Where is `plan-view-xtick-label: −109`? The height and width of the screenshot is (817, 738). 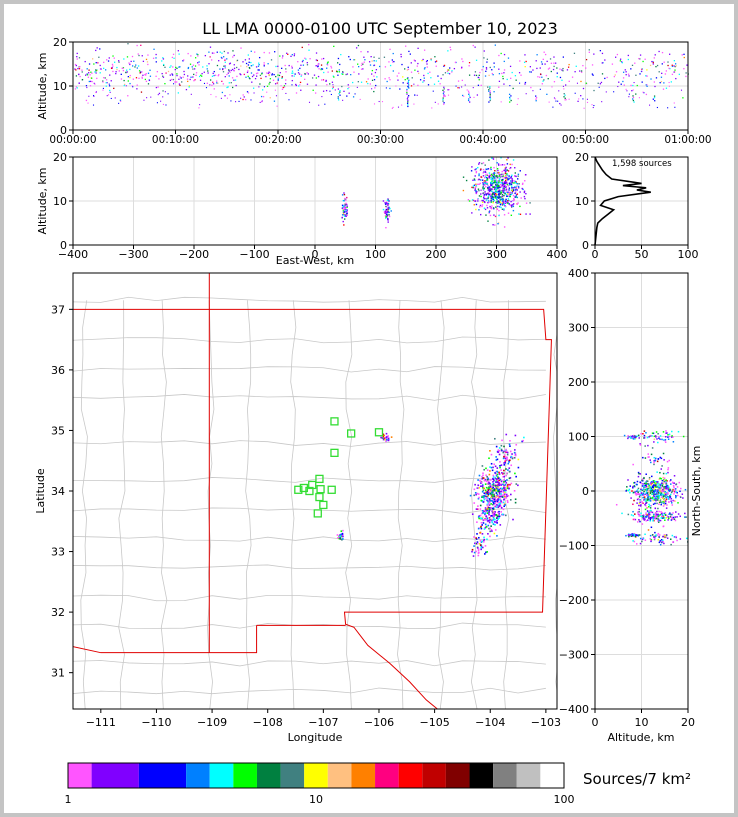
plan-view-xtick-label: −109 is located at coordinates (212, 722).